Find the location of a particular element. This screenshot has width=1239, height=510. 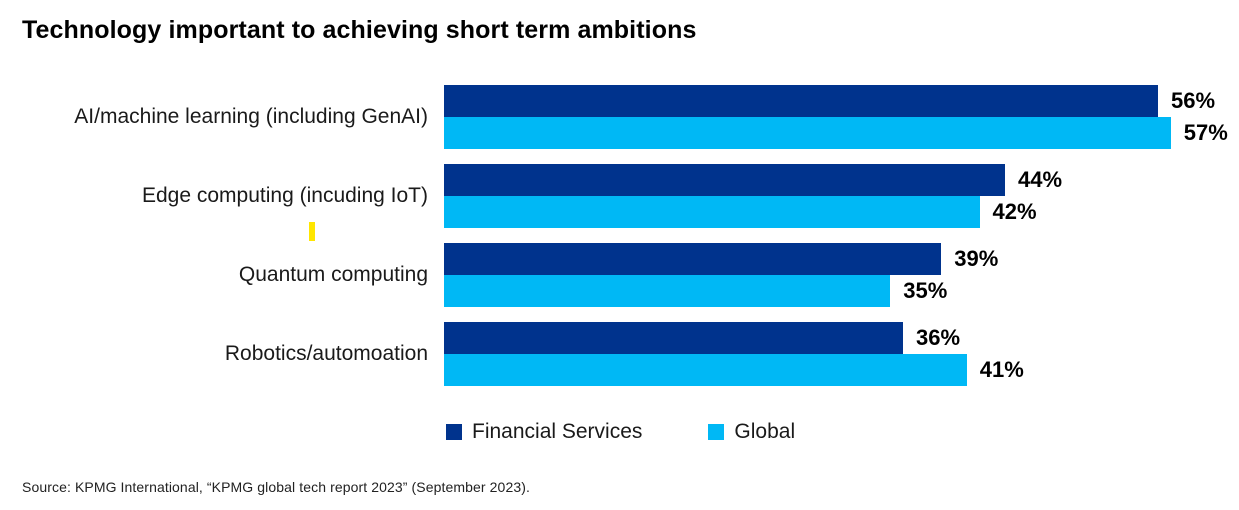

legend-label-global: Global is located at coordinates (765, 431).